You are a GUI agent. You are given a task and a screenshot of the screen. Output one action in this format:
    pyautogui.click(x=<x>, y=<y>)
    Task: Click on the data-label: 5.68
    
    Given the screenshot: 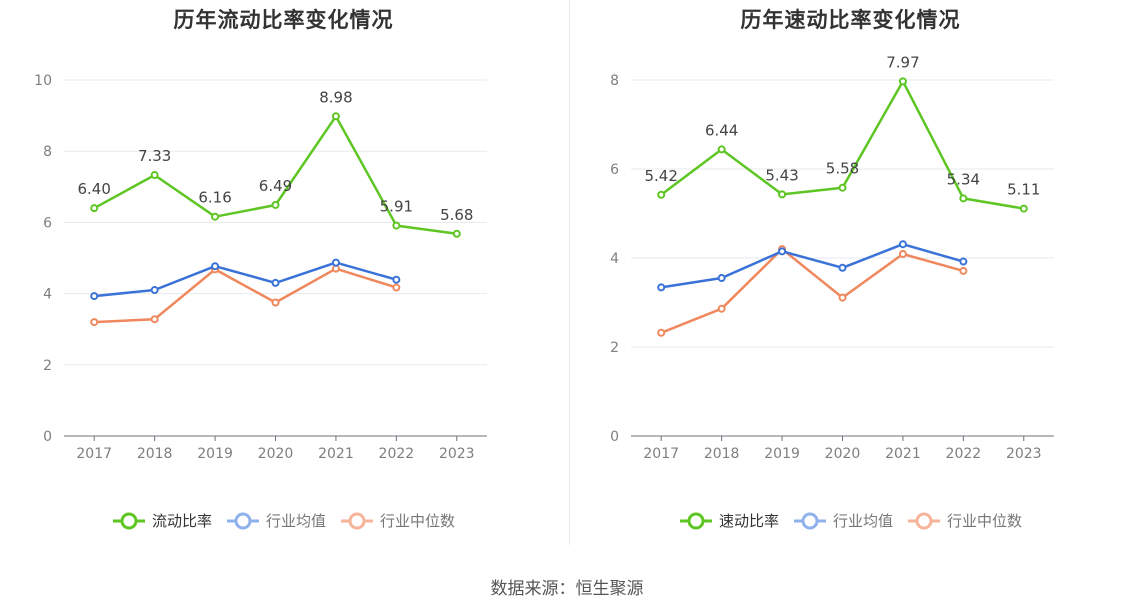 What is the action you would take?
    pyautogui.click(x=456, y=215)
    